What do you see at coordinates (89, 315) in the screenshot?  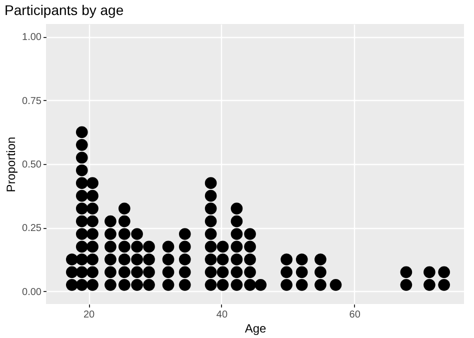 I see `x-tick-label: 20` at bounding box center [89, 315].